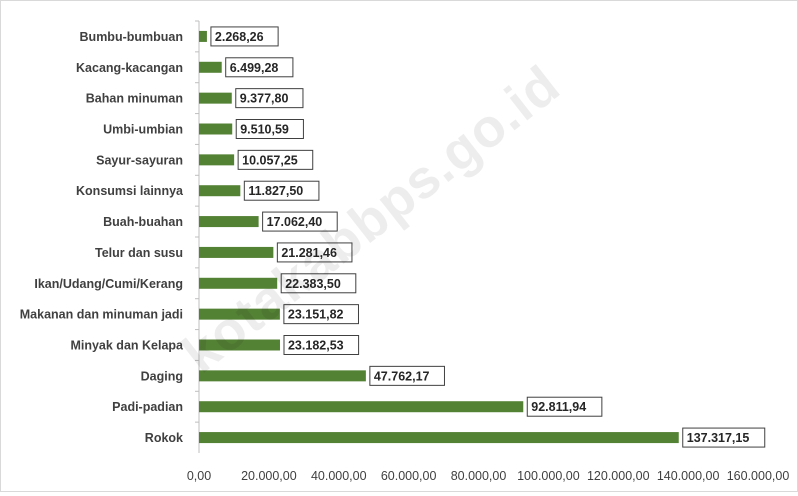 This screenshot has height=496, width=798. I want to click on category-label: Bahan minuman, so click(134, 99).